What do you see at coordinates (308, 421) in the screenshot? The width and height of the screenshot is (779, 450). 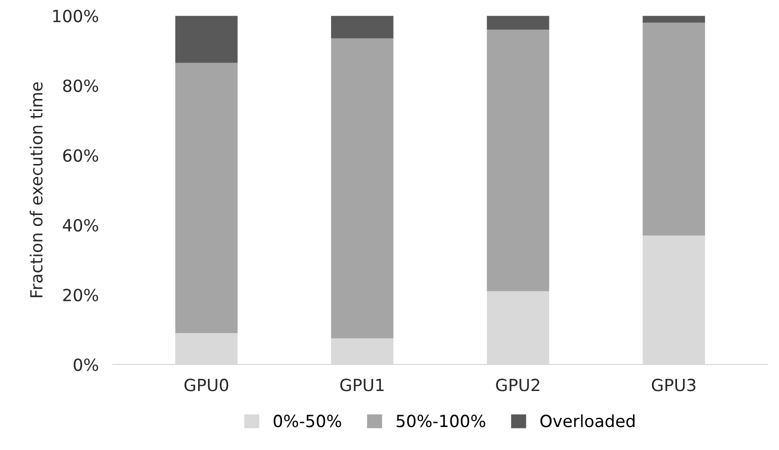 I see `legend-label: 0%-50%` at bounding box center [308, 421].